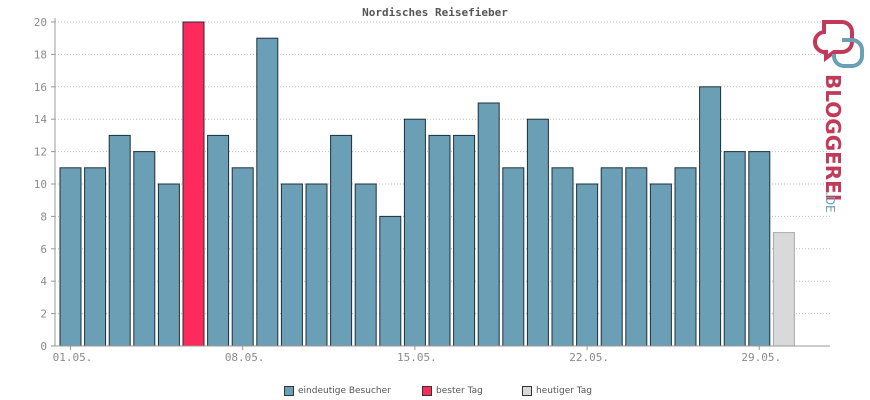  I want to click on y-axis: 0 2 4 6 8 10 12 14 16 18 20, so click(45, 184).